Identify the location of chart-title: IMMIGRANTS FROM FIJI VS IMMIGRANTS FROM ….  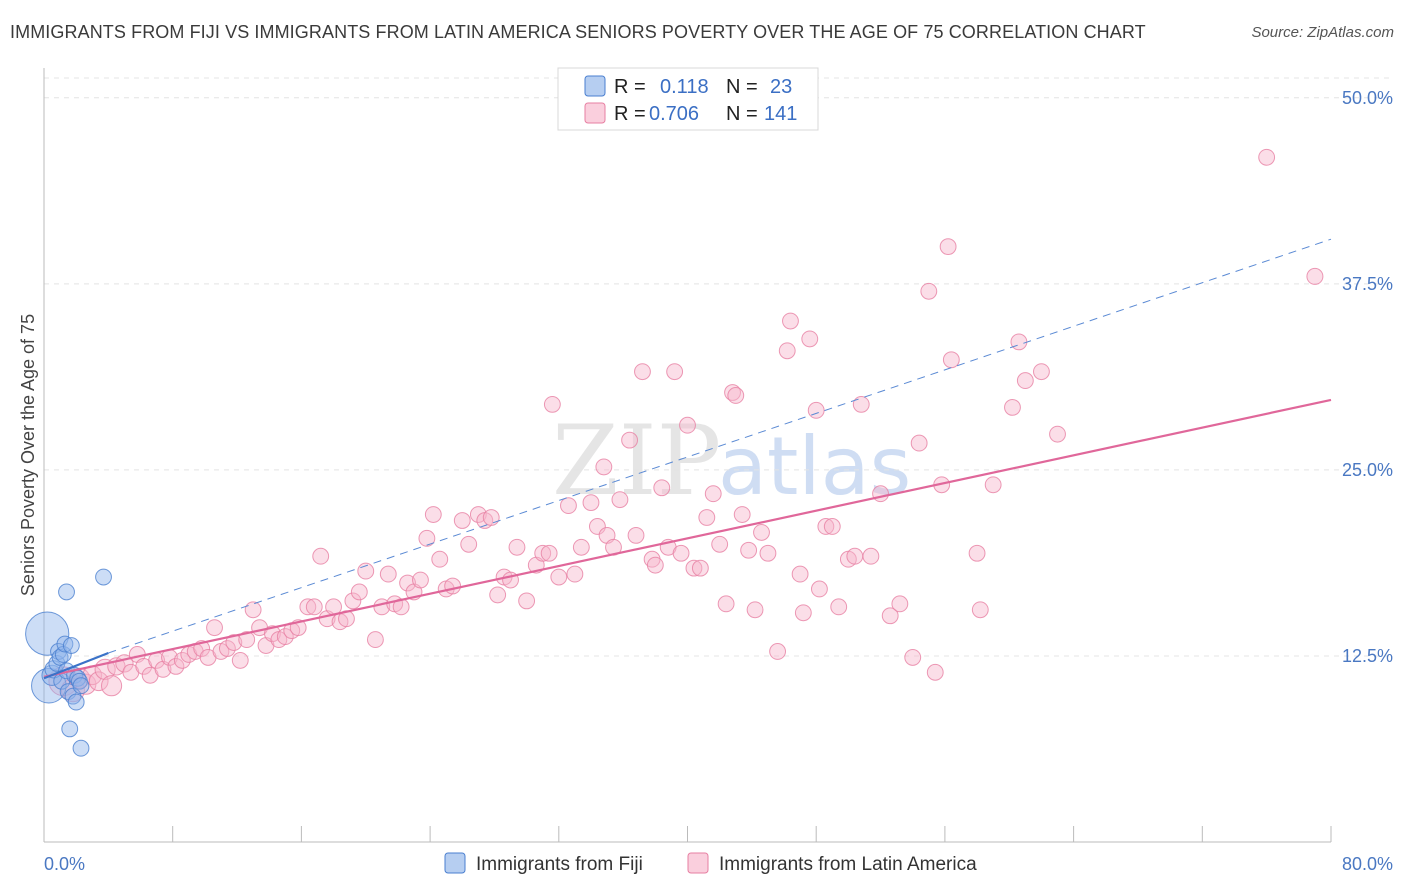
(578, 32).